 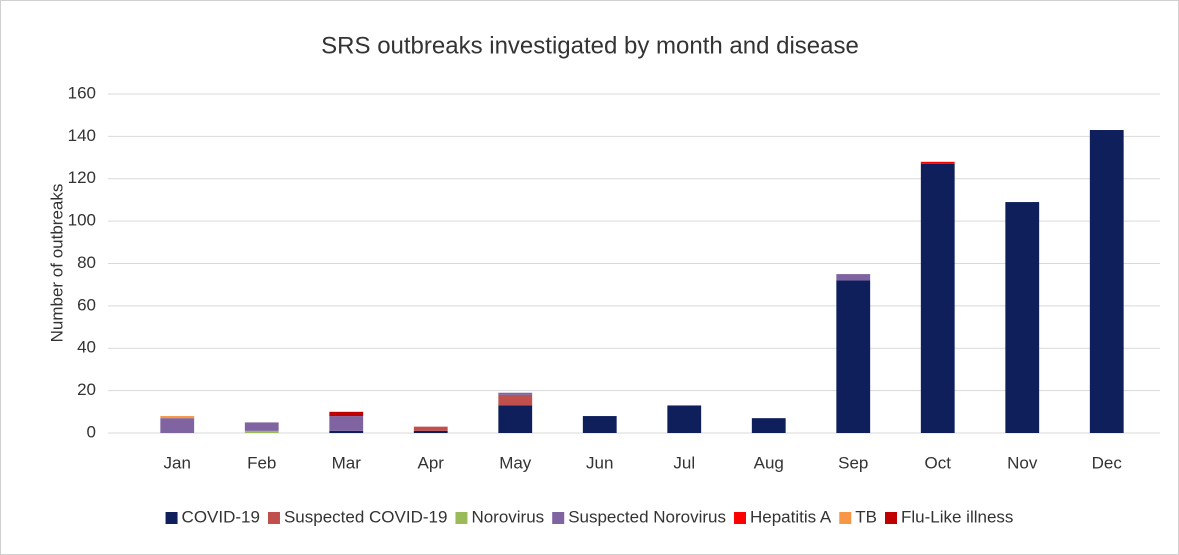 What do you see at coordinates (86, 304) in the screenshot?
I see `y-tick-label: 60` at bounding box center [86, 304].